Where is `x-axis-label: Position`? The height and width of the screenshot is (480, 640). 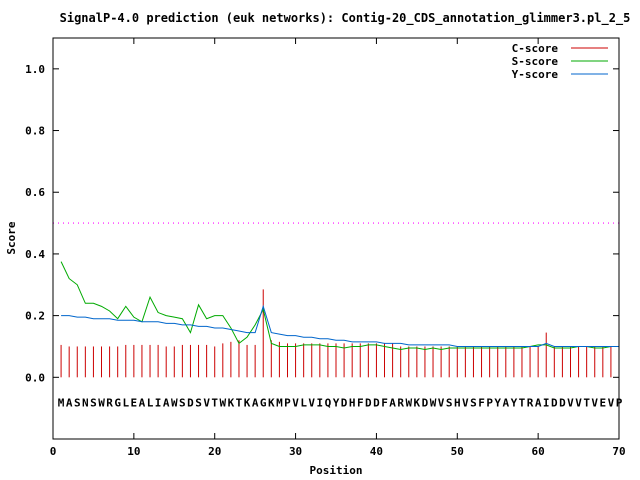 x-axis-label: Position is located at coordinates (336, 470).